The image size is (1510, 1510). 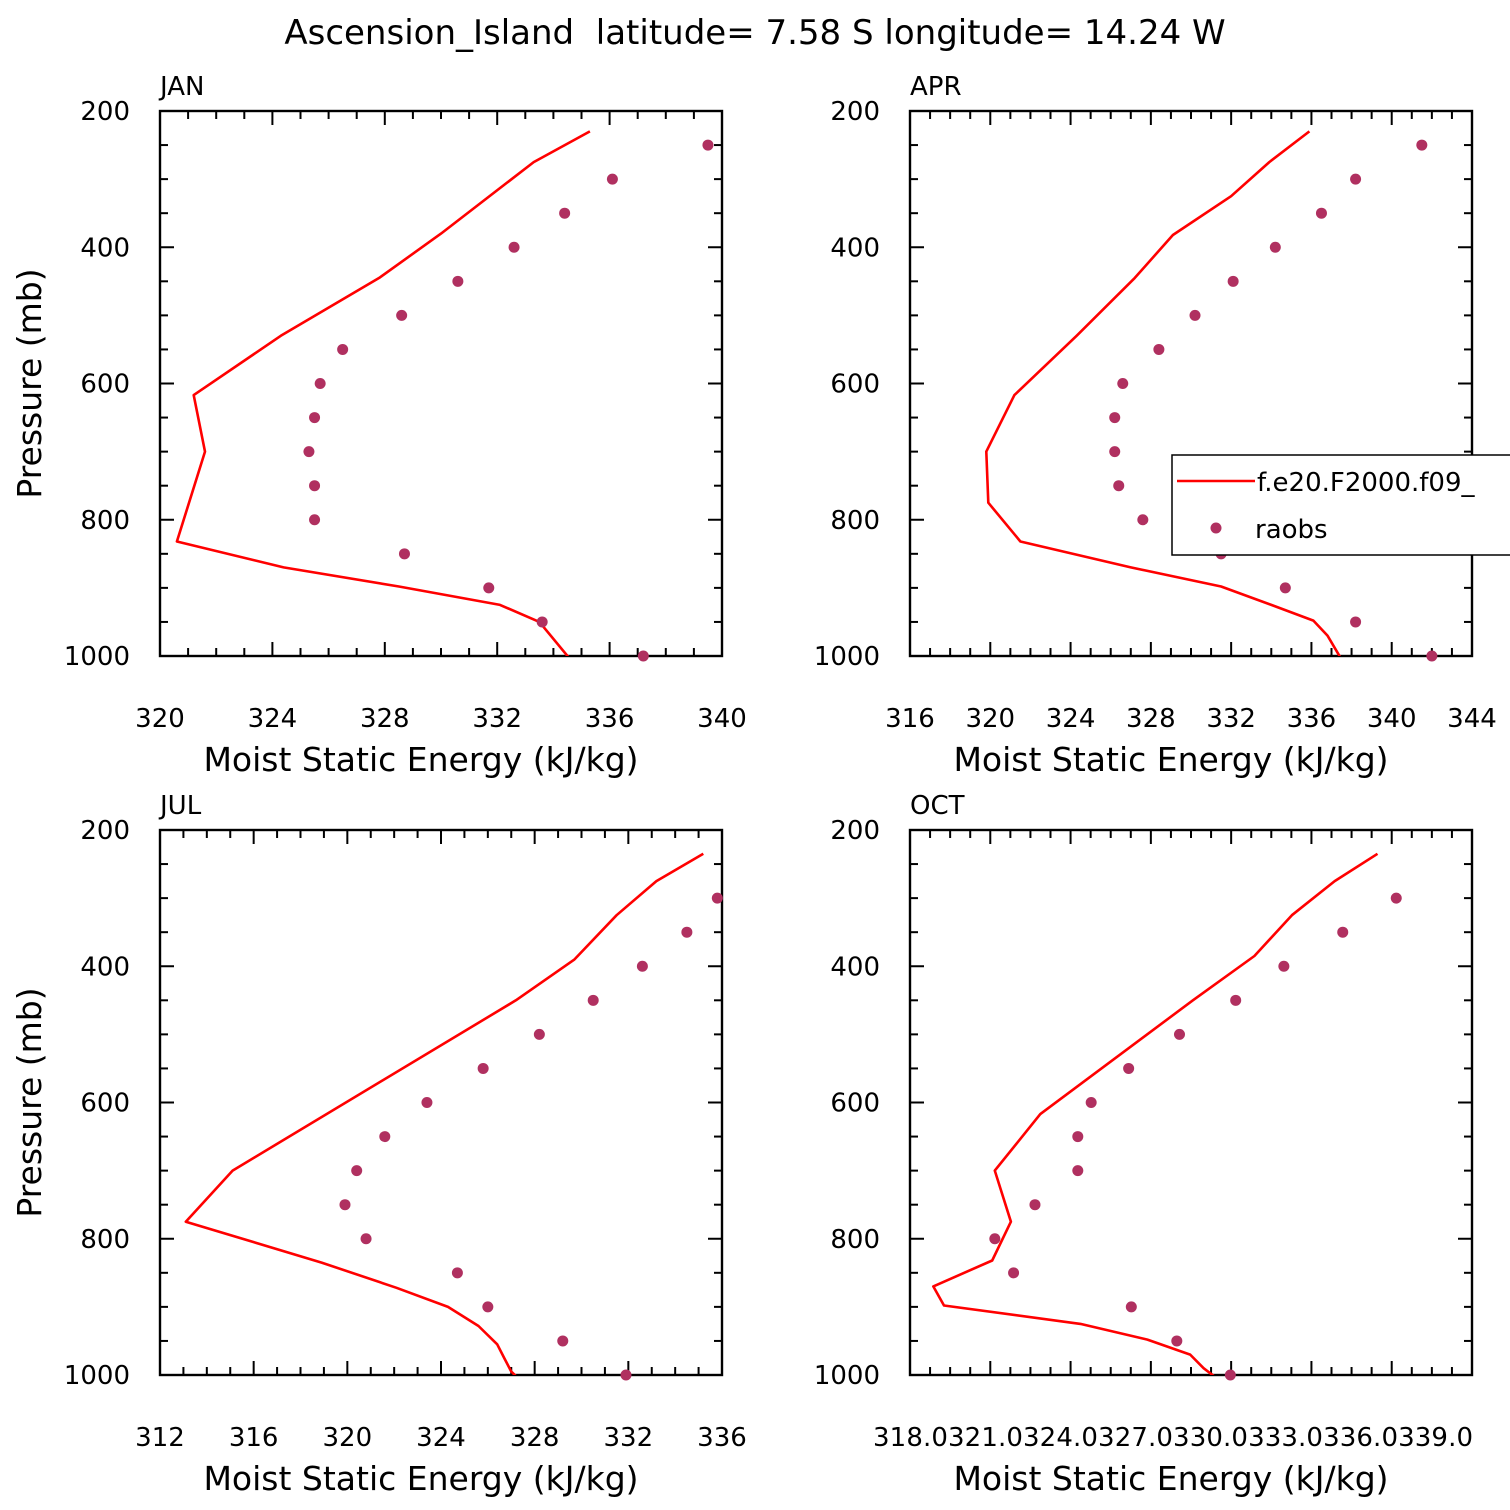 I want to click on x-tick-label: 312, so click(x=160, y=1438).